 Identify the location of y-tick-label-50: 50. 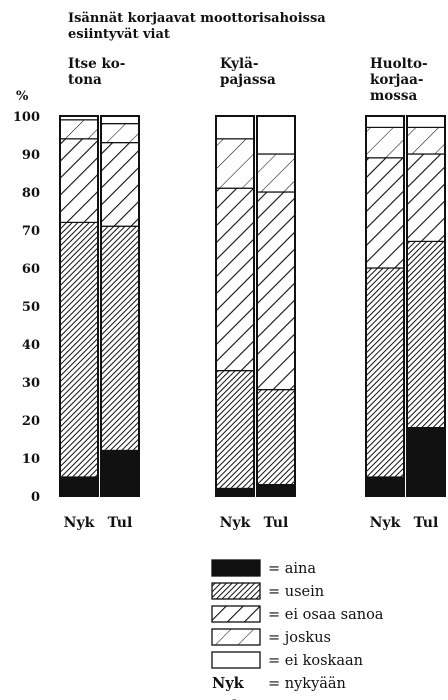
(31, 307).